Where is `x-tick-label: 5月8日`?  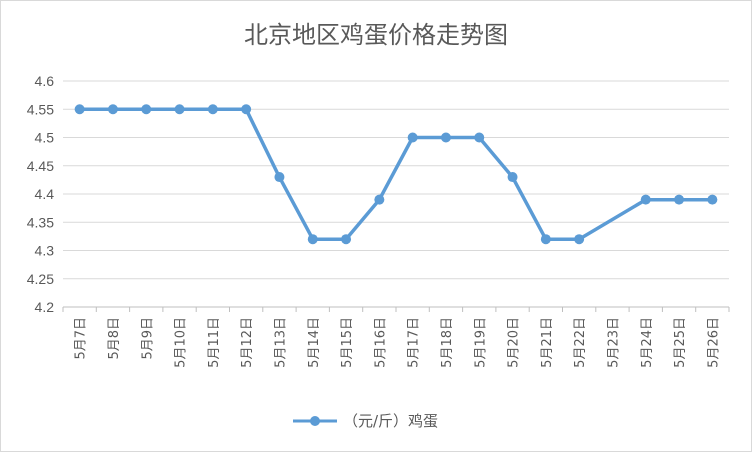
x-tick-label: 5月8日 is located at coordinates (114, 338).